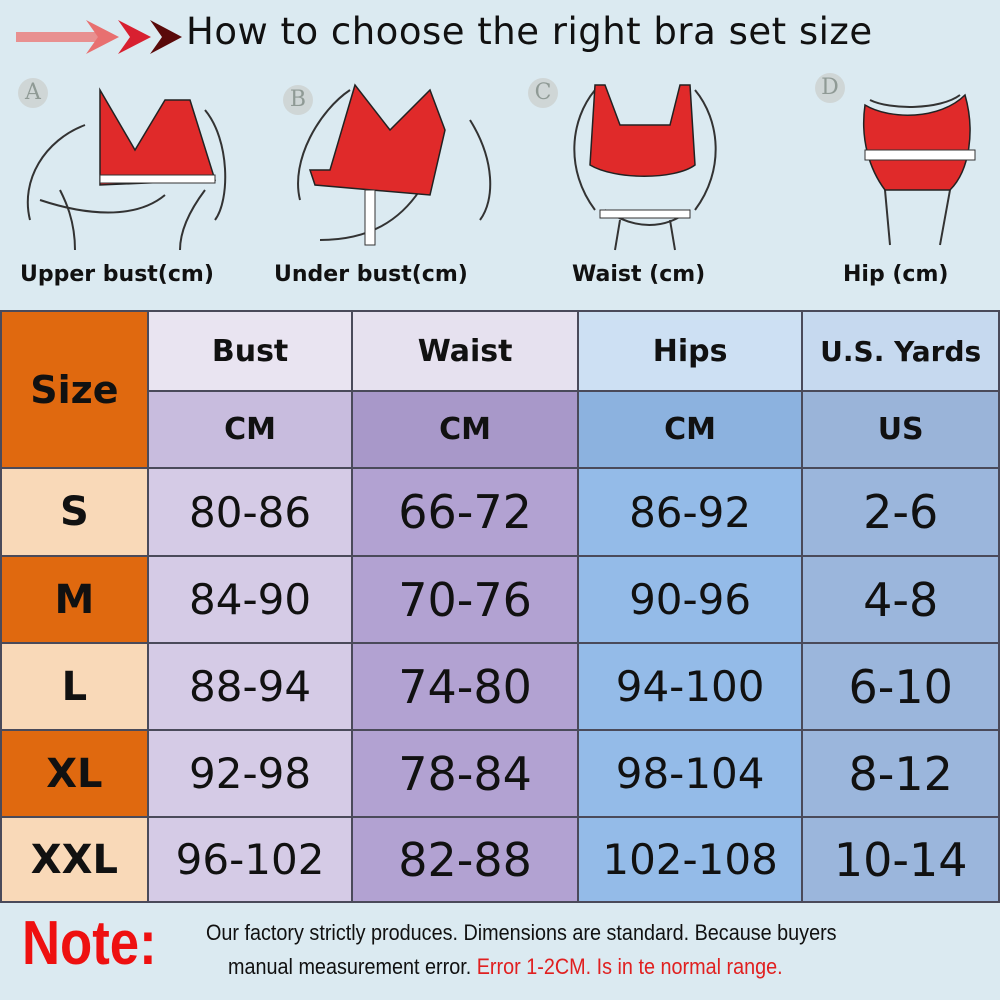 The width and height of the screenshot is (1000, 1000). I want to click on column-header-hips: Hips, so click(690, 351).